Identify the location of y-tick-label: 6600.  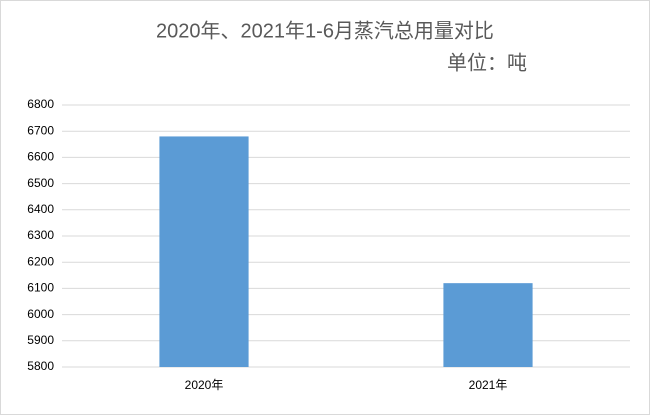
(40, 157).